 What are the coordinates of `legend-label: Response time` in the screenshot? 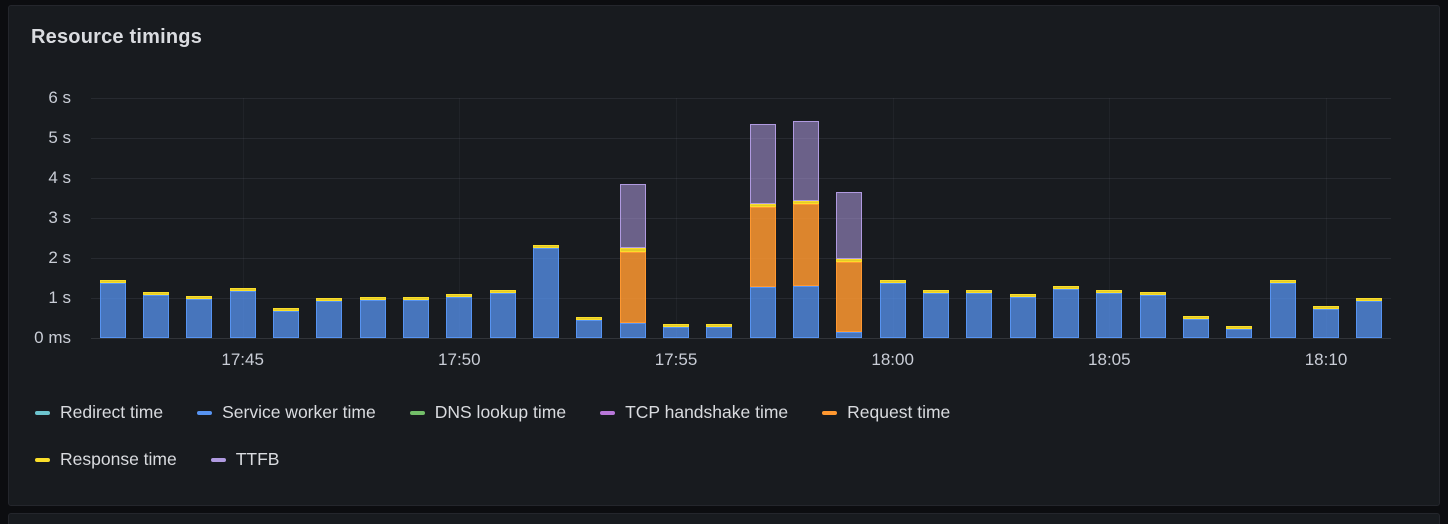 It's located at (118, 459).